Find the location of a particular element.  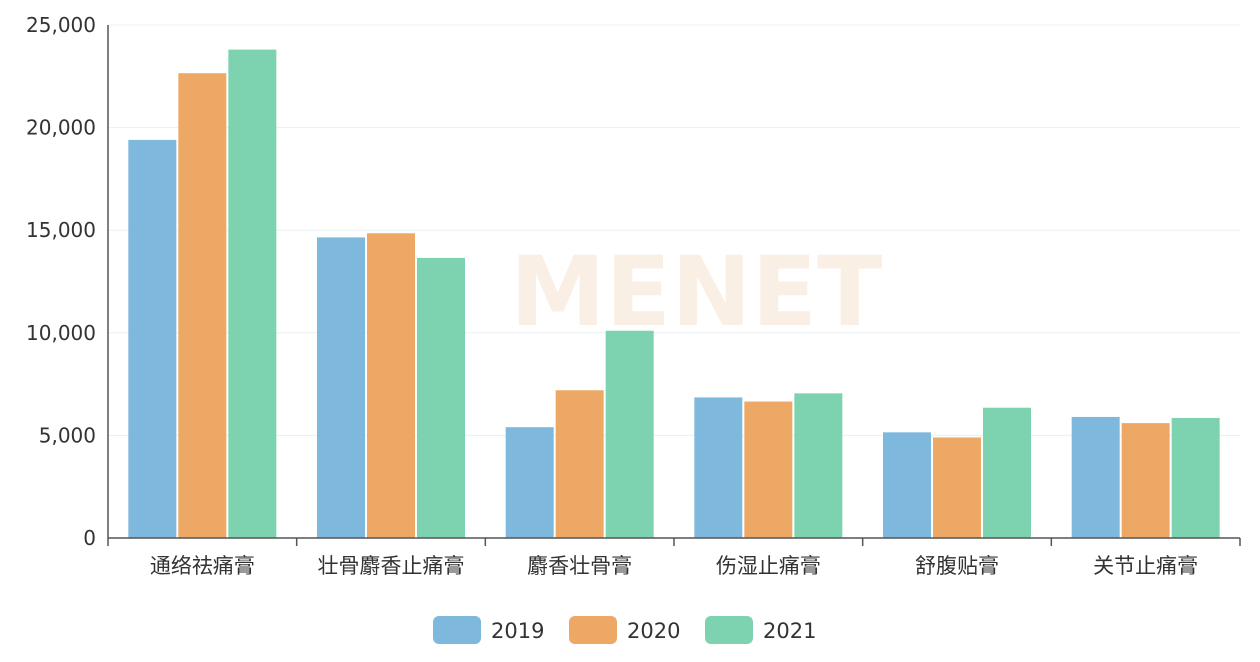

x-tick-label: 麝香壮骨膏 is located at coordinates (579, 566).